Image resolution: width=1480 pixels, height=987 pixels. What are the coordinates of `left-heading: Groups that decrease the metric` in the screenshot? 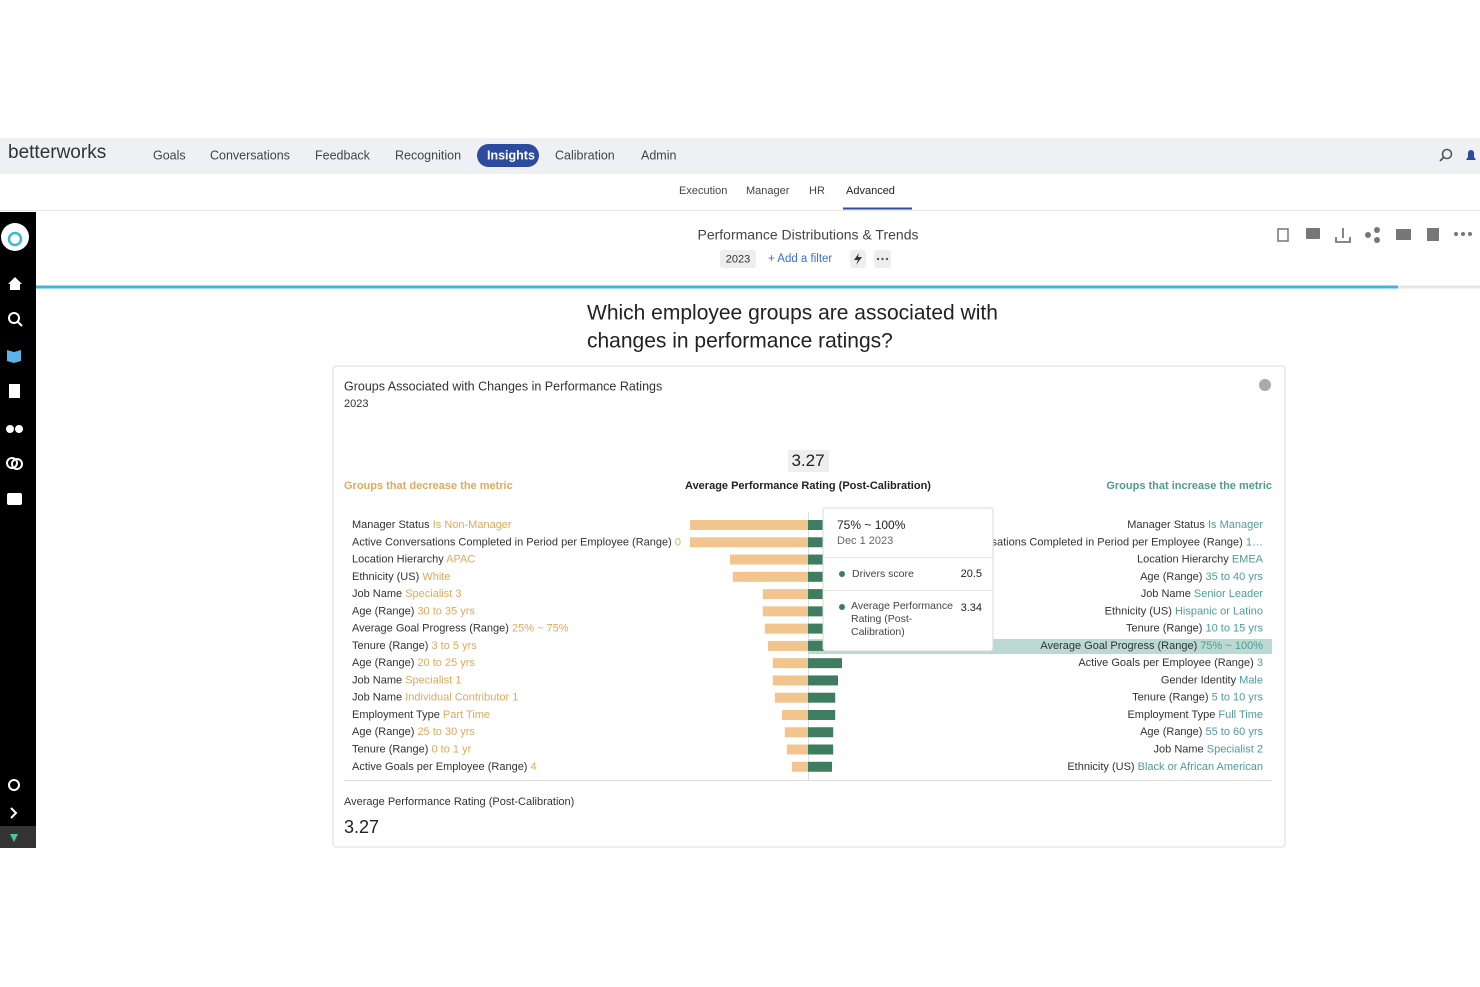 It's located at (428, 486).